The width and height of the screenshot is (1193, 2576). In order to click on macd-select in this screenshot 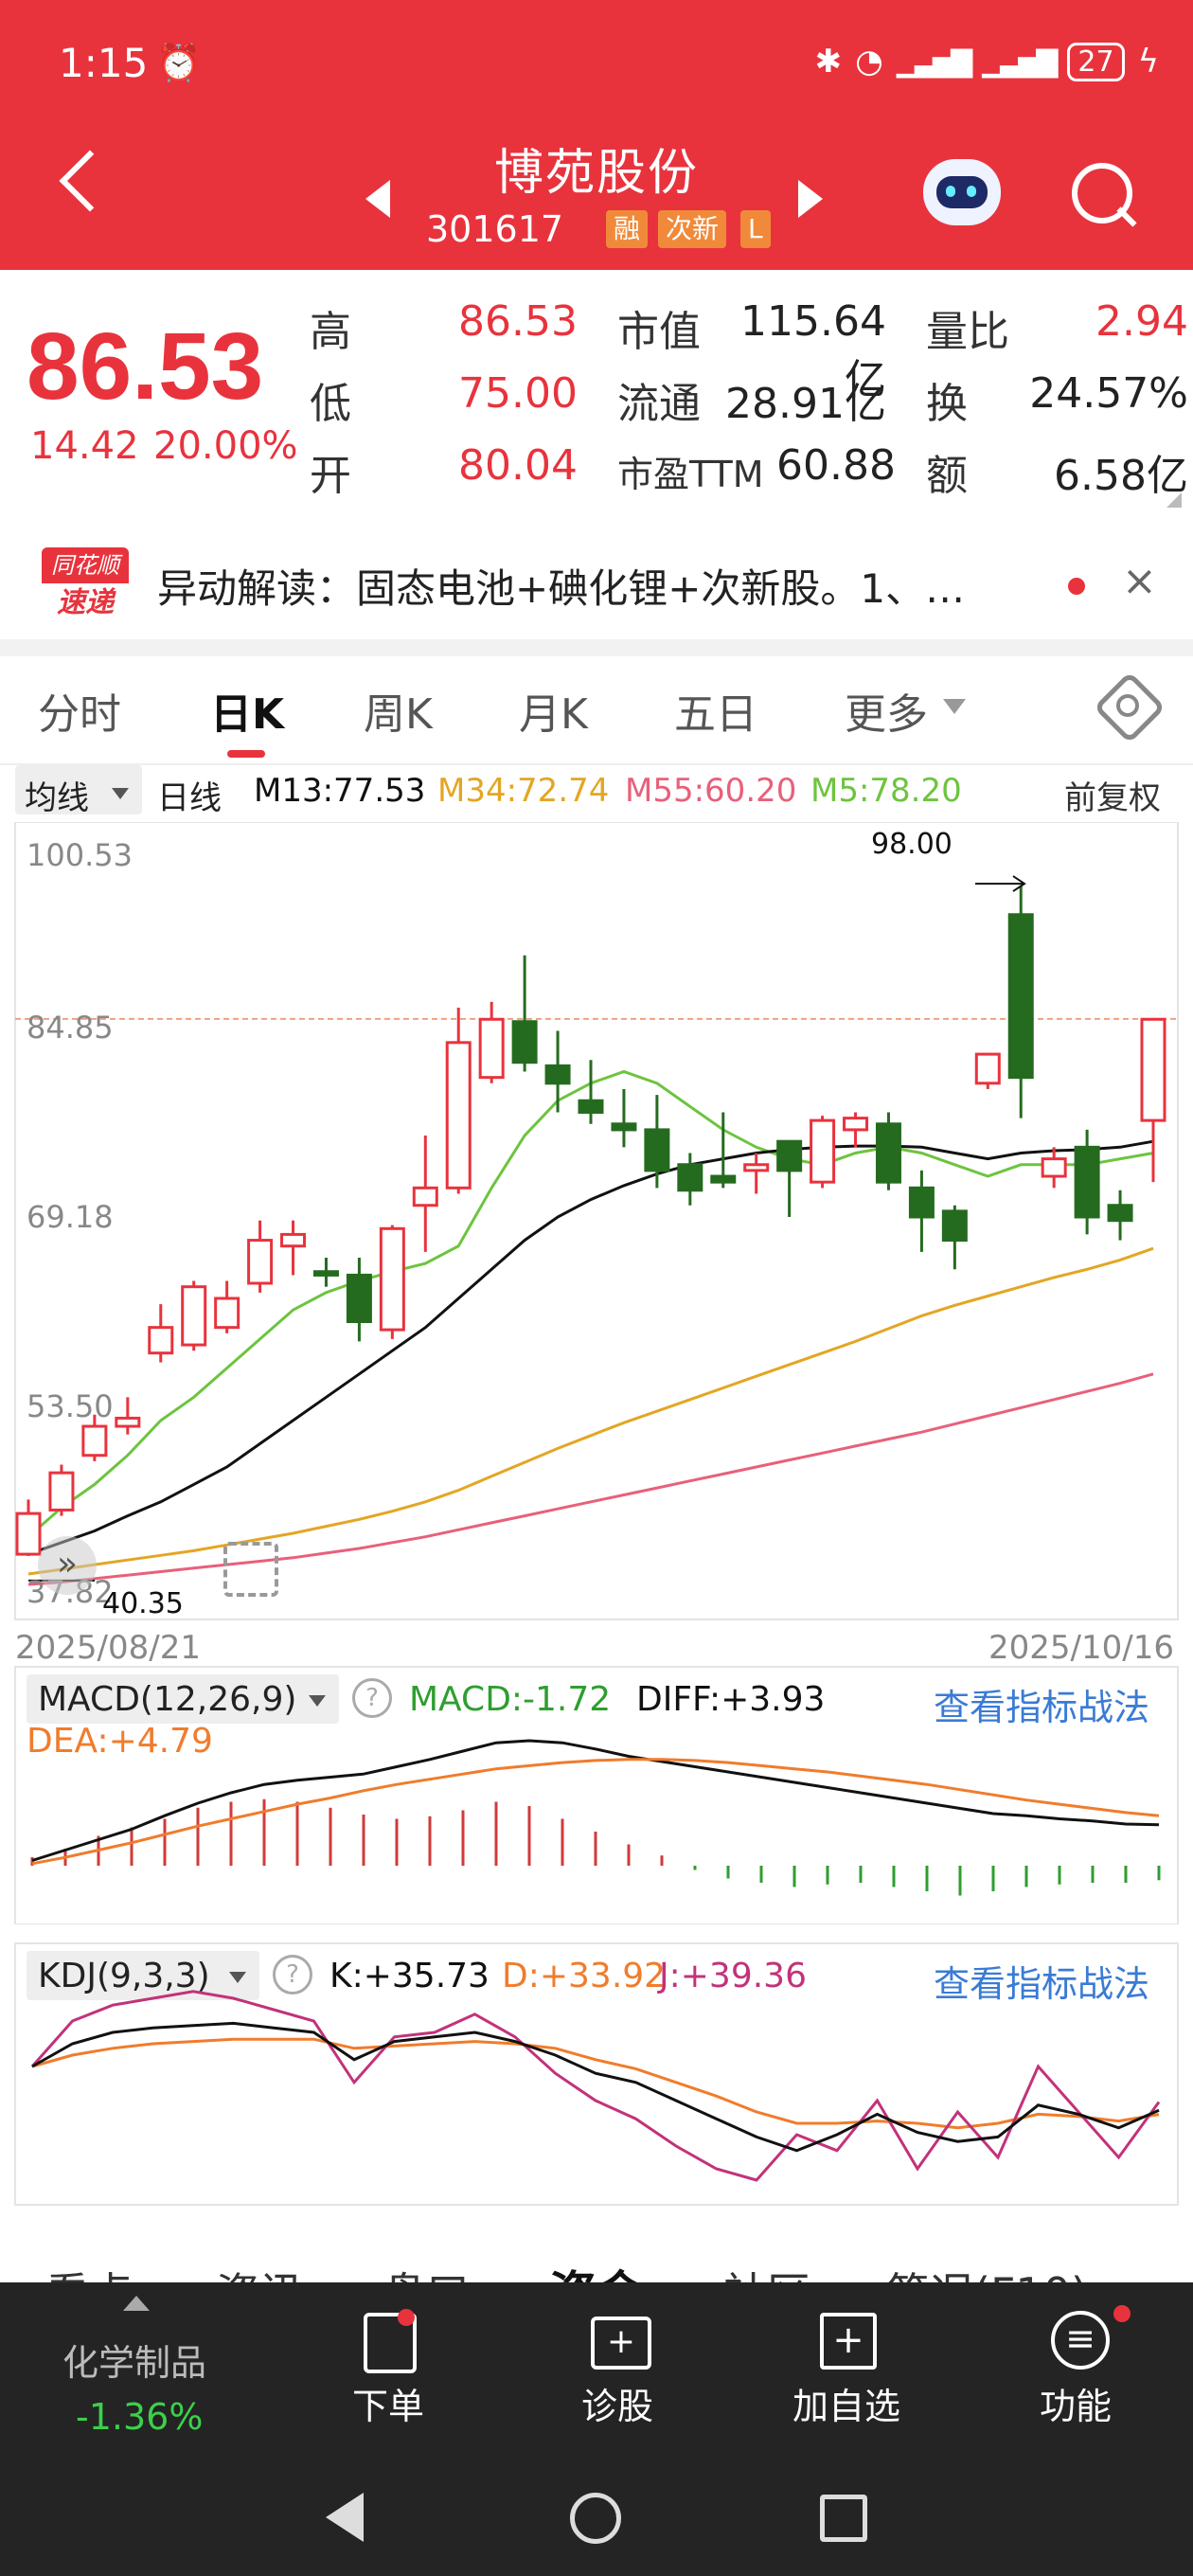, I will do `click(183, 1699)`.